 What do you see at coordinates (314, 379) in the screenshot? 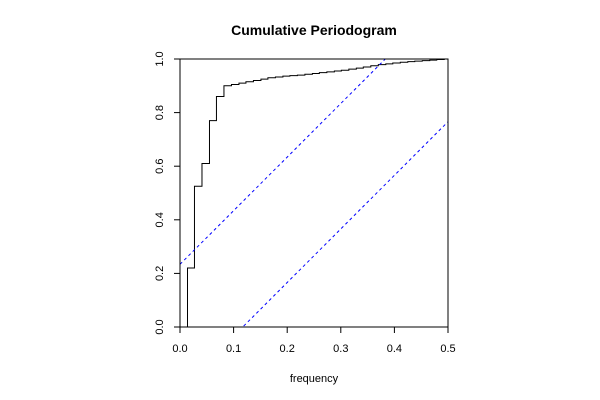
I see `x-axis-label: frequency` at bounding box center [314, 379].